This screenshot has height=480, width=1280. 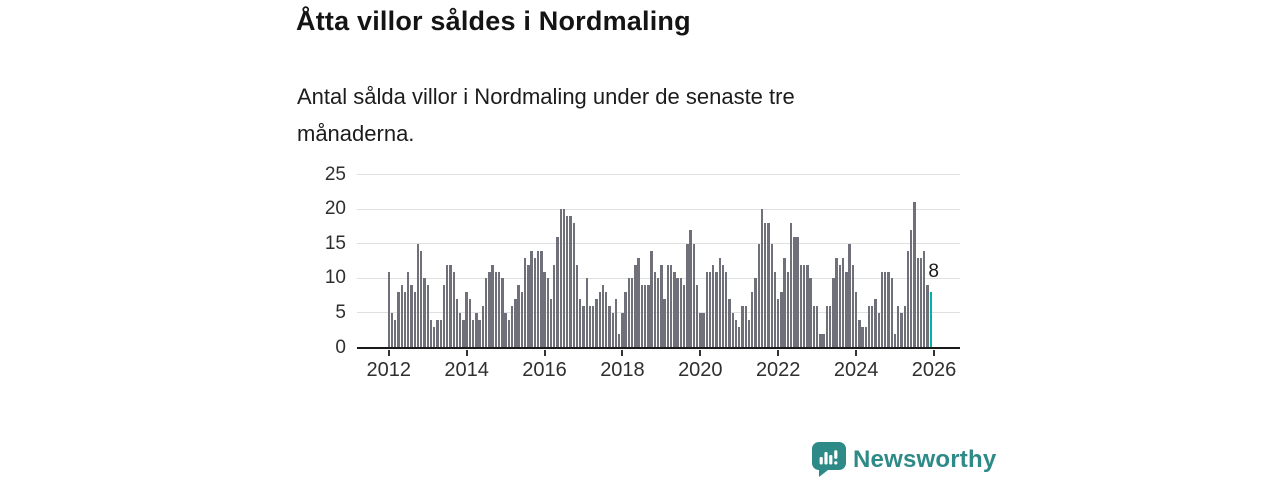 I want to click on chart-bubble-icon, so click(x=829, y=459).